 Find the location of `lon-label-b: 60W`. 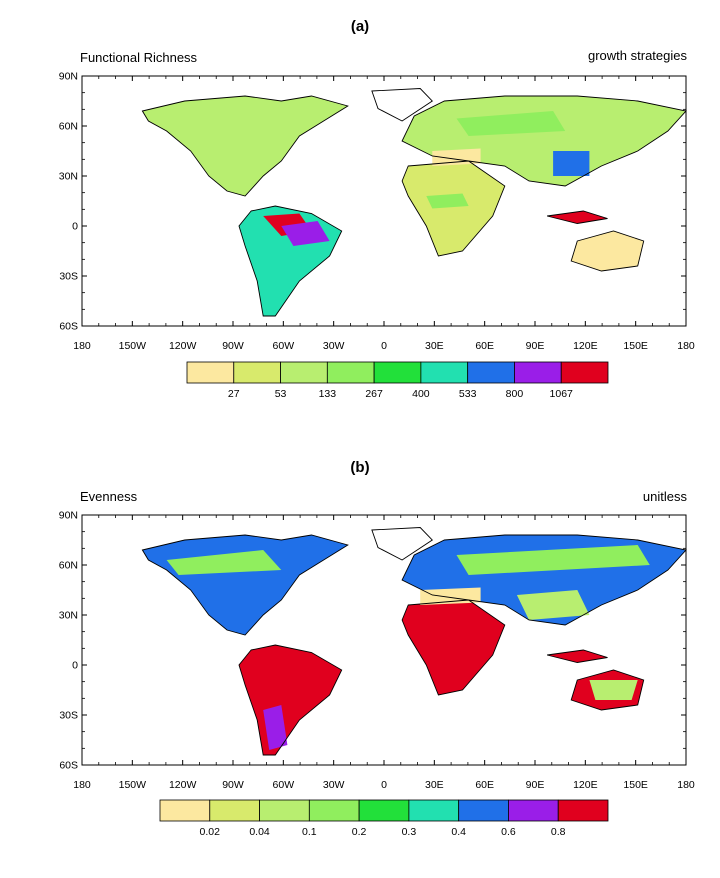

lon-label-b: 60W is located at coordinates (284, 785).